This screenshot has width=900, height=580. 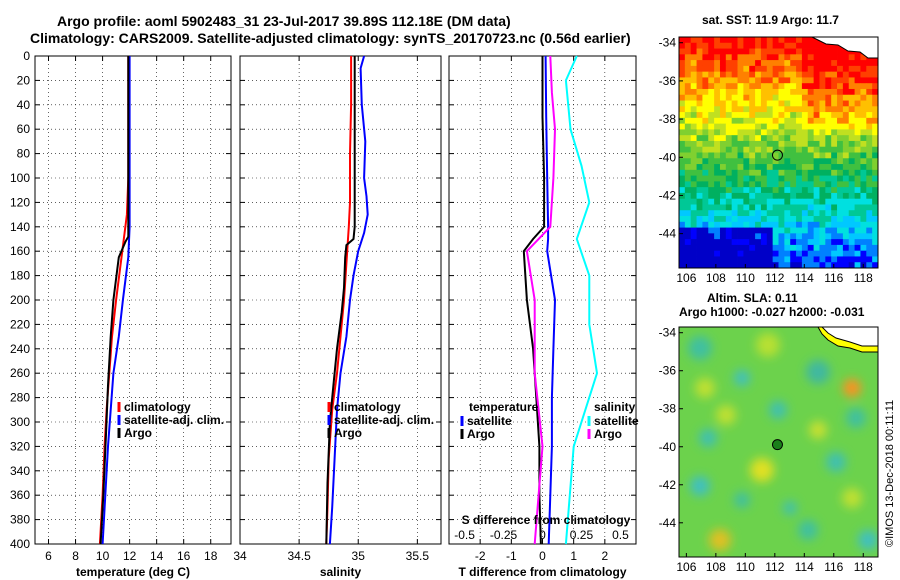 I want to click on diff-s-axis-label: S difference from climatology, so click(x=546, y=520).